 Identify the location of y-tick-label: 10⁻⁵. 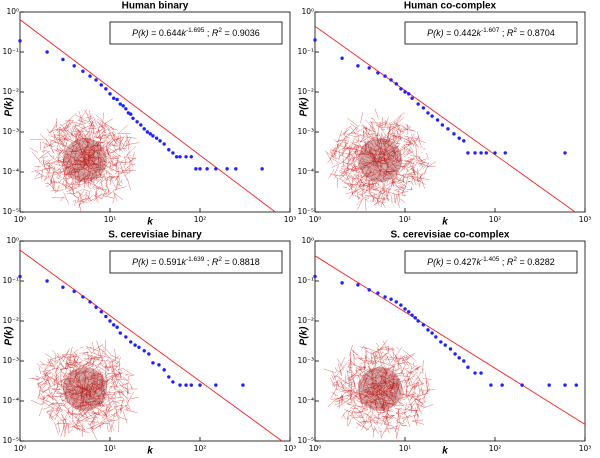
(305, 440).